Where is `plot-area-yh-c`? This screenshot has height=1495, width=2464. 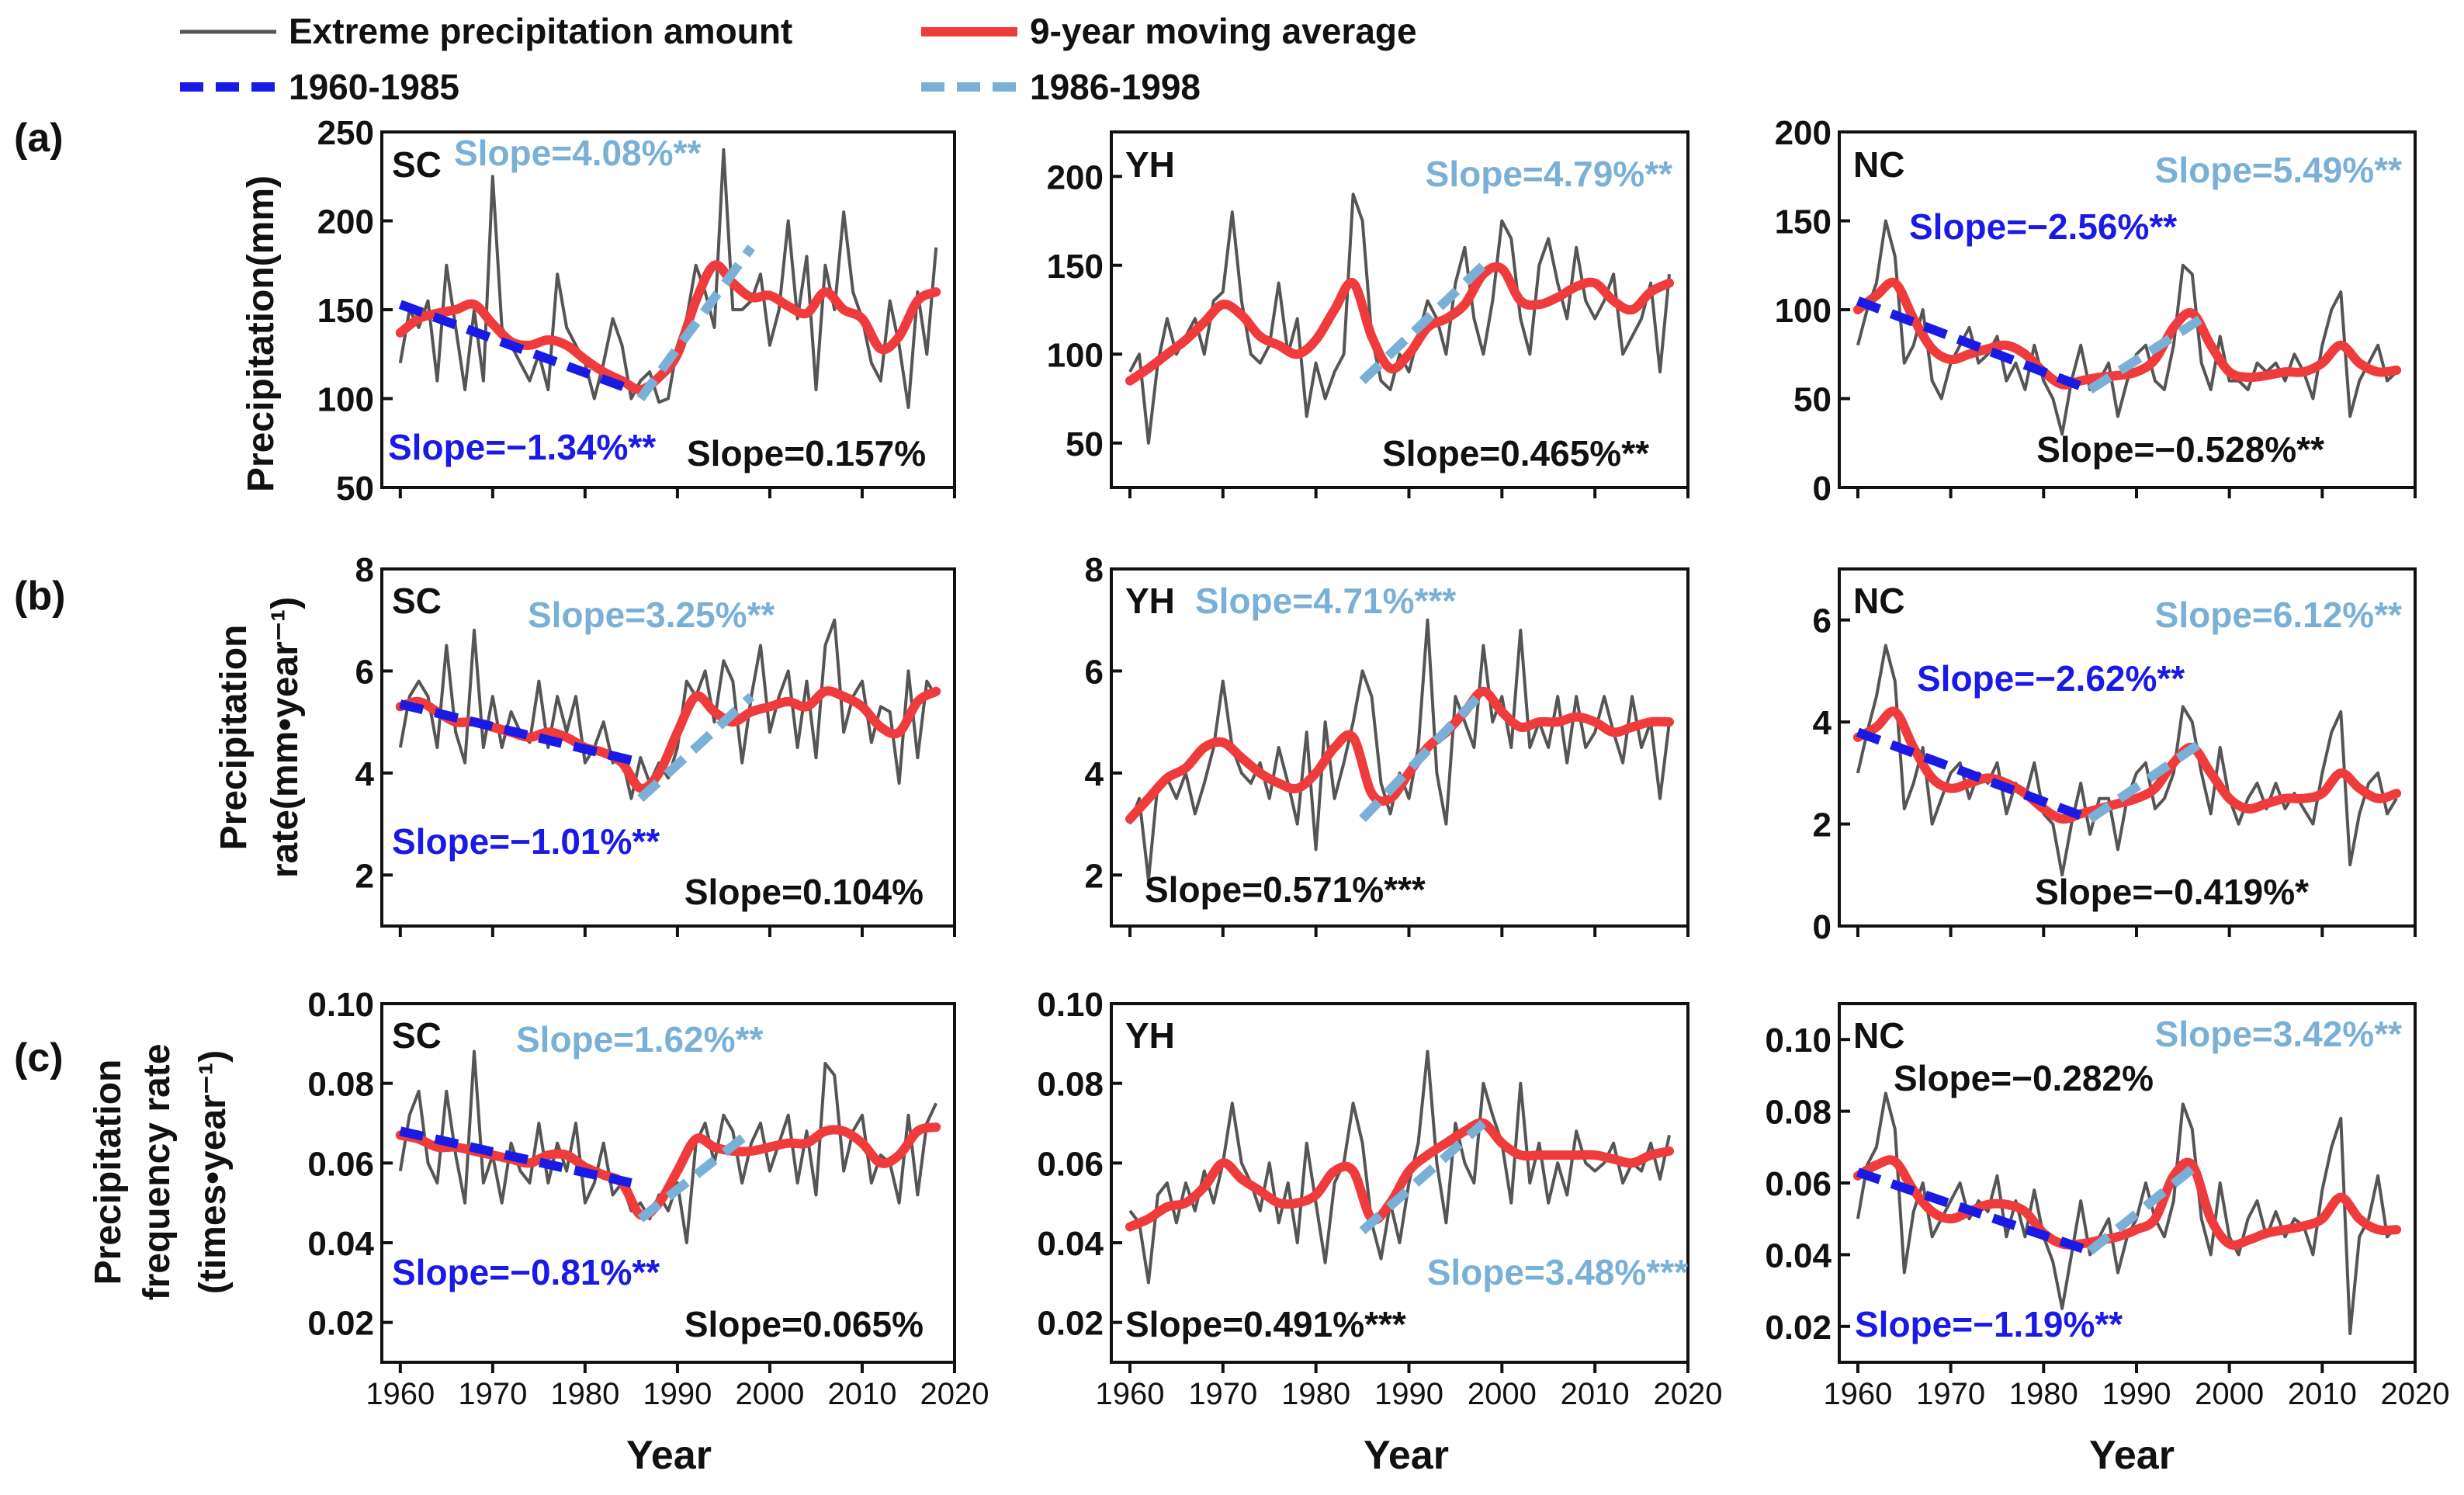
plot-area-yh-c is located at coordinates (1399, 1167).